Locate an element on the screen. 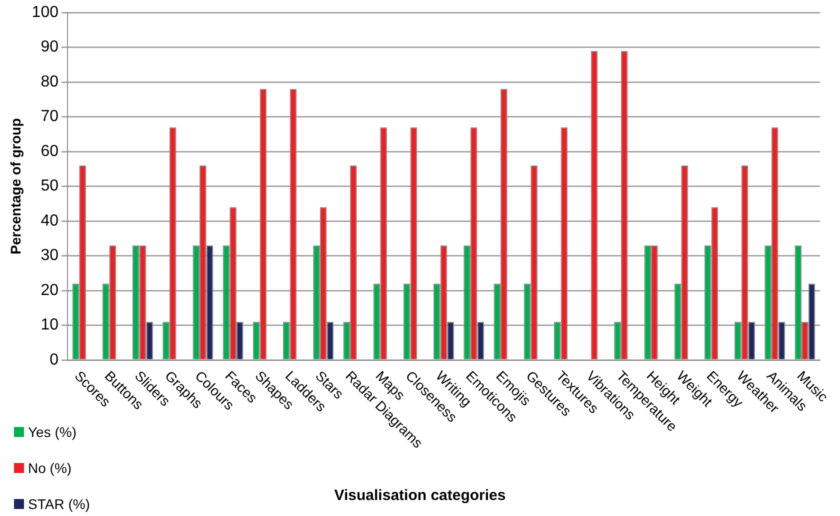 Image resolution: width=840 pixels, height=516 pixels. y-tick-label: 50 is located at coordinates (49, 186).